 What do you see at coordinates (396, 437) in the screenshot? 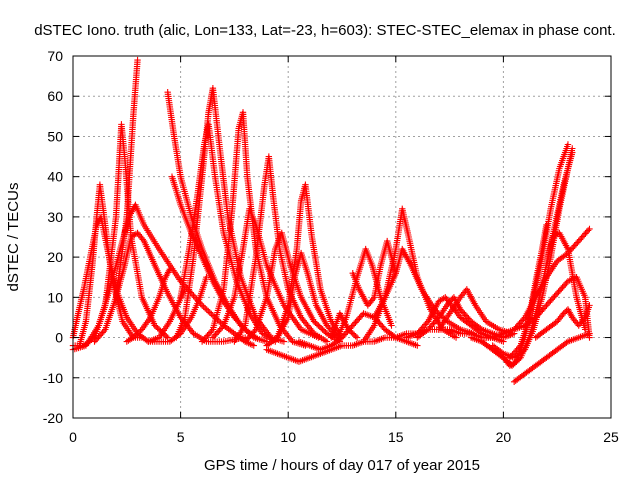
I see `x-tick-label: 15` at bounding box center [396, 437].